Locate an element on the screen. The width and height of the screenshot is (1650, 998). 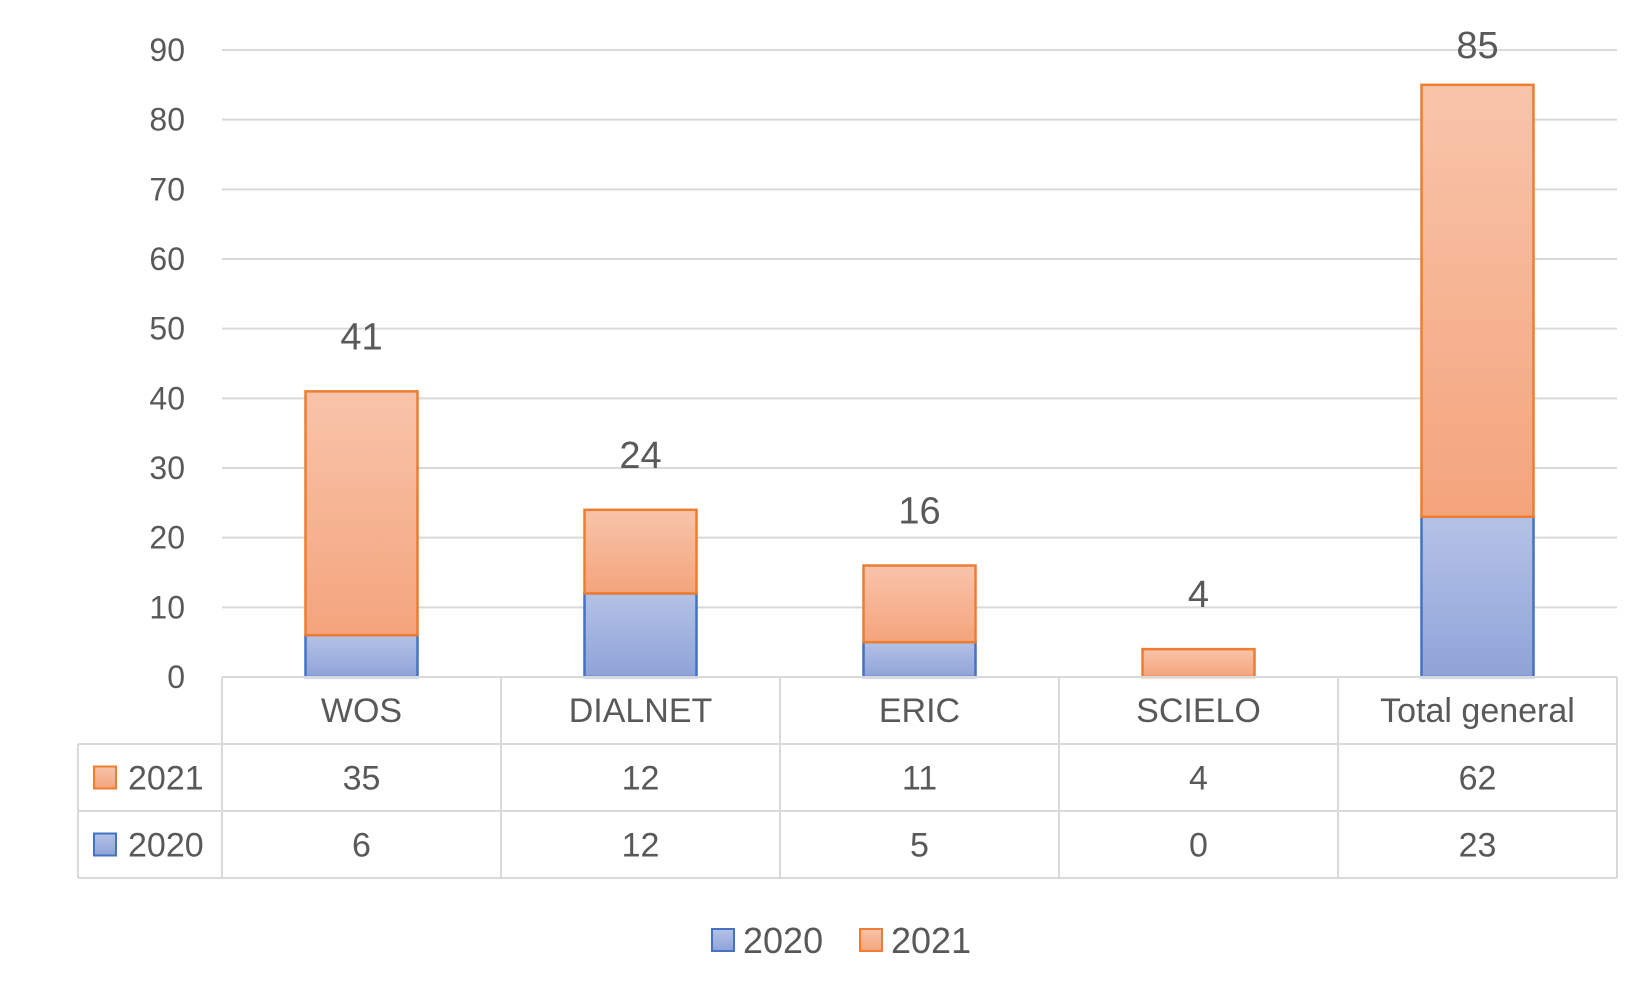
table-cell: 4 is located at coordinates (1198, 779).